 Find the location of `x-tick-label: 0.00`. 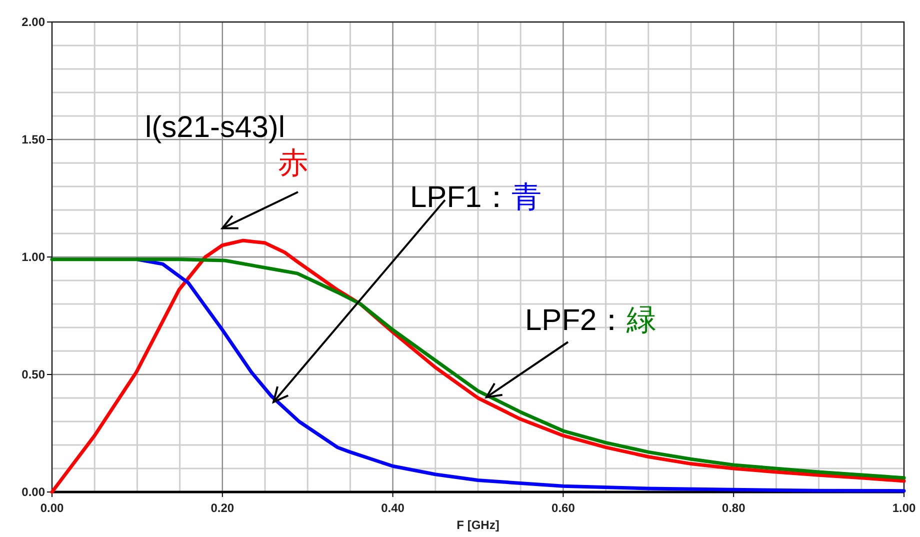

x-tick-label: 0.00 is located at coordinates (52, 508).